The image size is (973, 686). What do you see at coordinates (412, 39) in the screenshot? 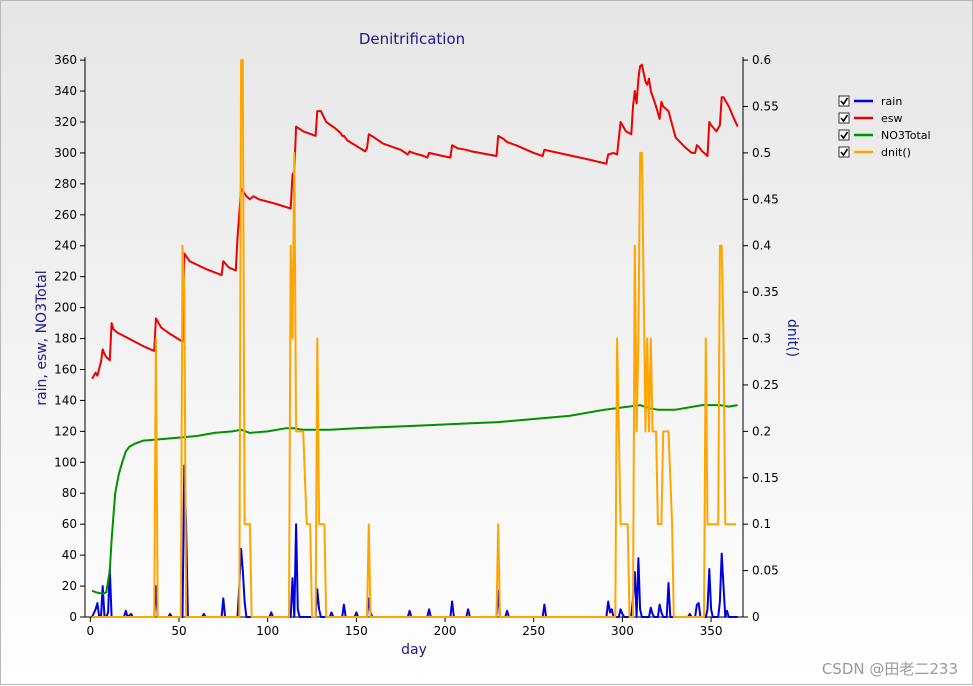
I see `chart-title: Denitrification` at bounding box center [412, 39].